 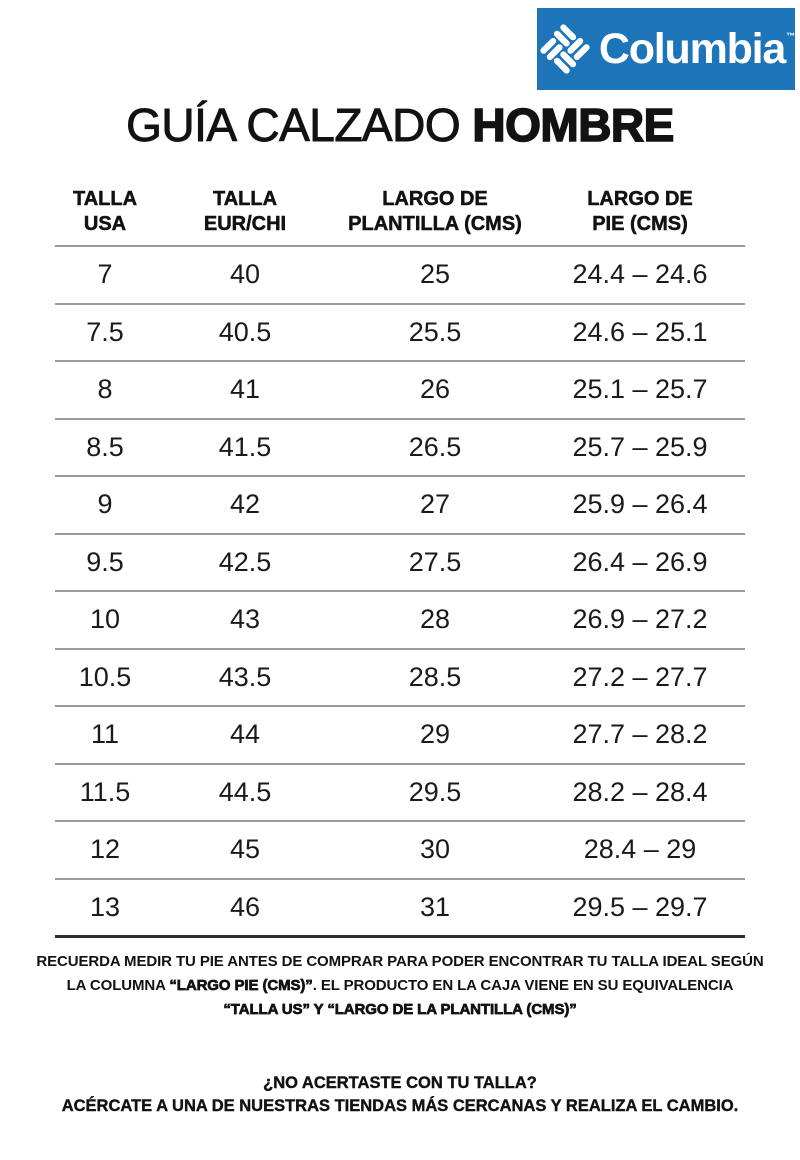 What do you see at coordinates (245, 791) in the screenshot?
I see `table-cell: 44.5` at bounding box center [245, 791].